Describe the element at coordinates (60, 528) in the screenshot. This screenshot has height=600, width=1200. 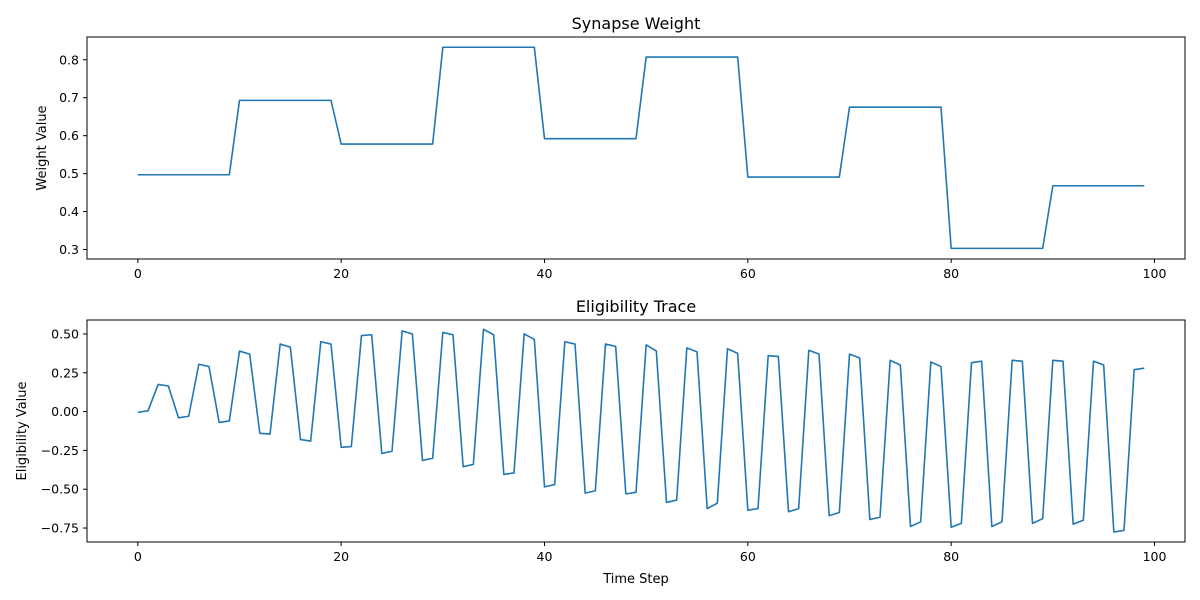
I see `y-tick-label: −0.75` at that location.